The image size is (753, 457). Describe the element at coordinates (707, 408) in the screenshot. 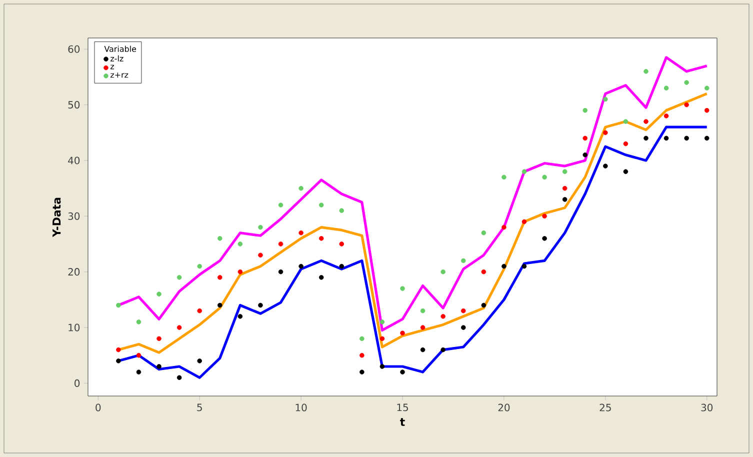

I see `x-tick-label: 30` at that location.